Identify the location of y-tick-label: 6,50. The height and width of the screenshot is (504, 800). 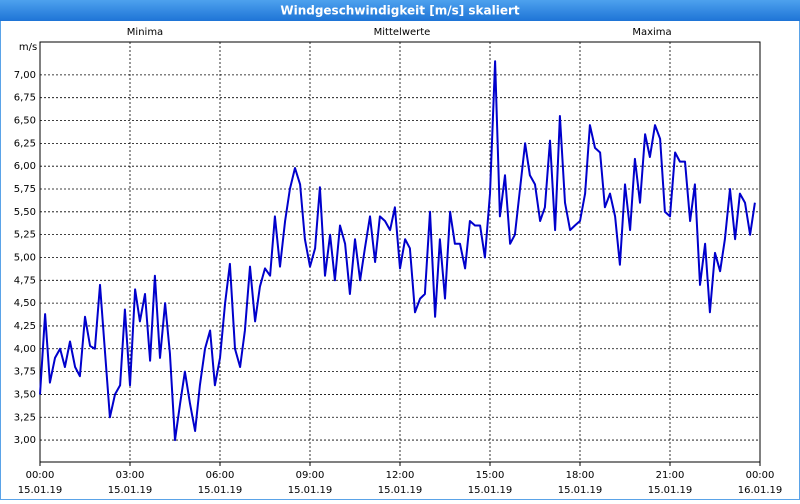
(25, 121).